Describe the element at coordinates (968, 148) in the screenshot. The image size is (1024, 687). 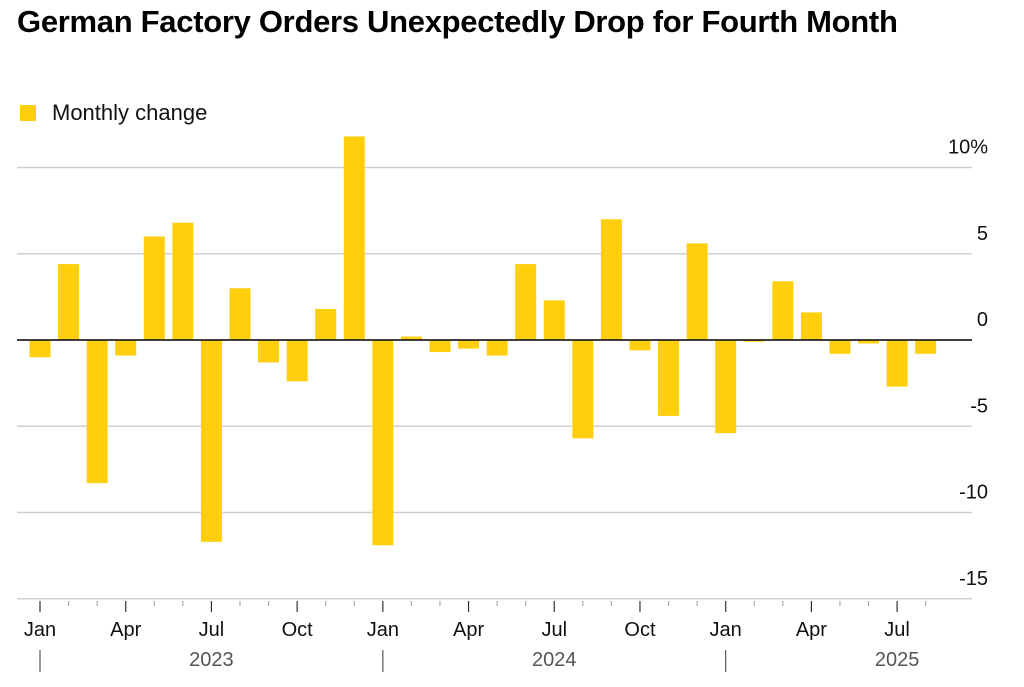
I see `y-tick-label: 10%` at that location.